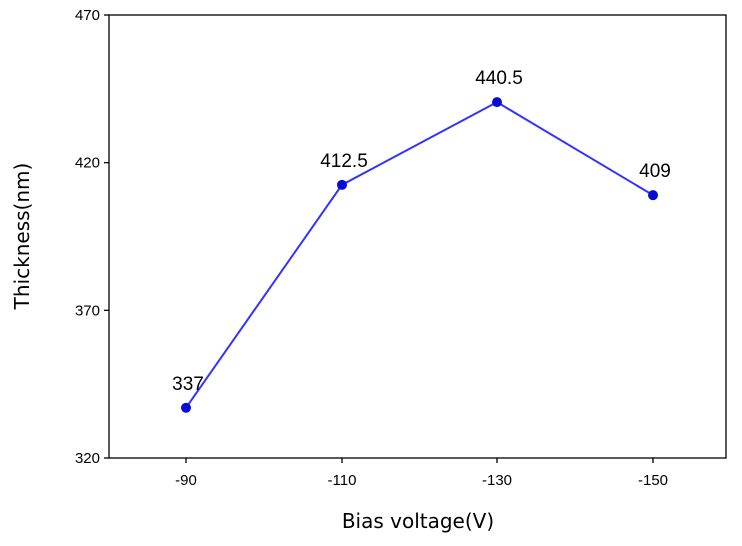 Image resolution: width=742 pixels, height=546 pixels. What do you see at coordinates (87, 458) in the screenshot?
I see `y-tick-label: 320` at bounding box center [87, 458].